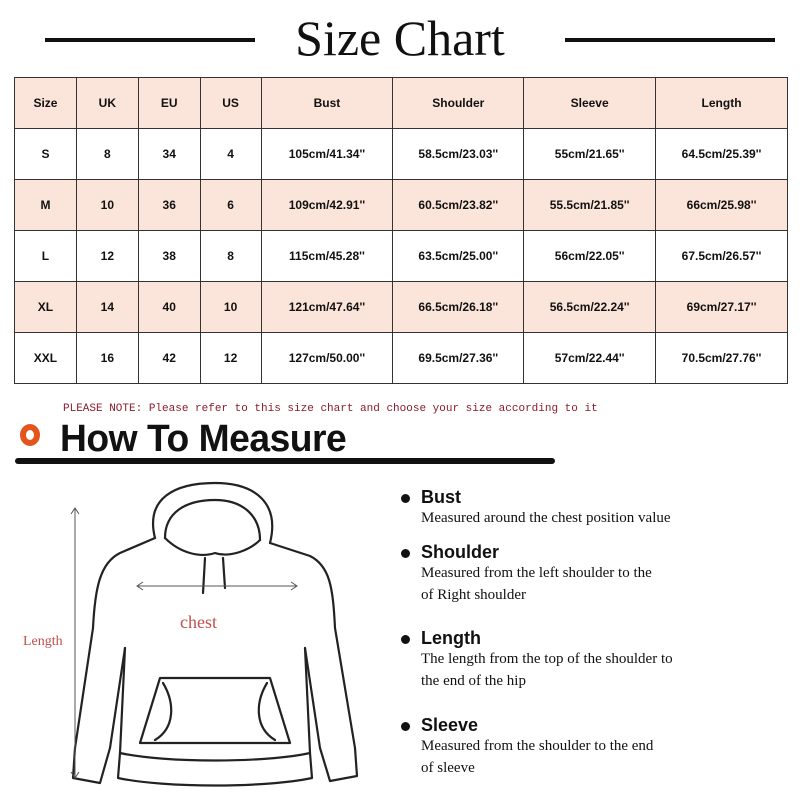 The width and height of the screenshot is (800, 800). What do you see at coordinates (327, 154) in the screenshot?
I see `table-cell: 105cm/41.34''` at bounding box center [327, 154].